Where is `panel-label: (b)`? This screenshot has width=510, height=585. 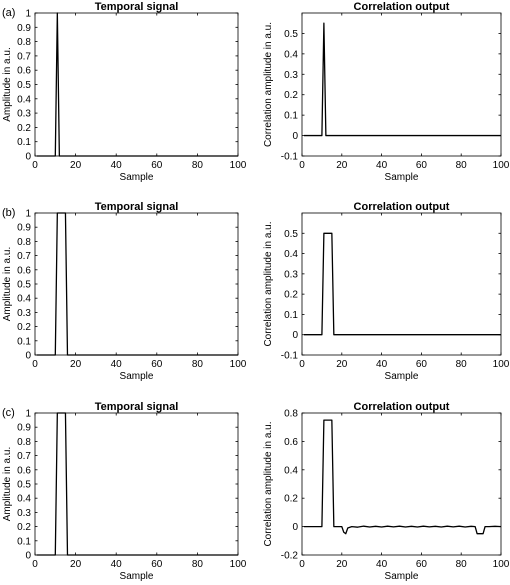 panel-label: (b) is located at coordinates (8, 213).